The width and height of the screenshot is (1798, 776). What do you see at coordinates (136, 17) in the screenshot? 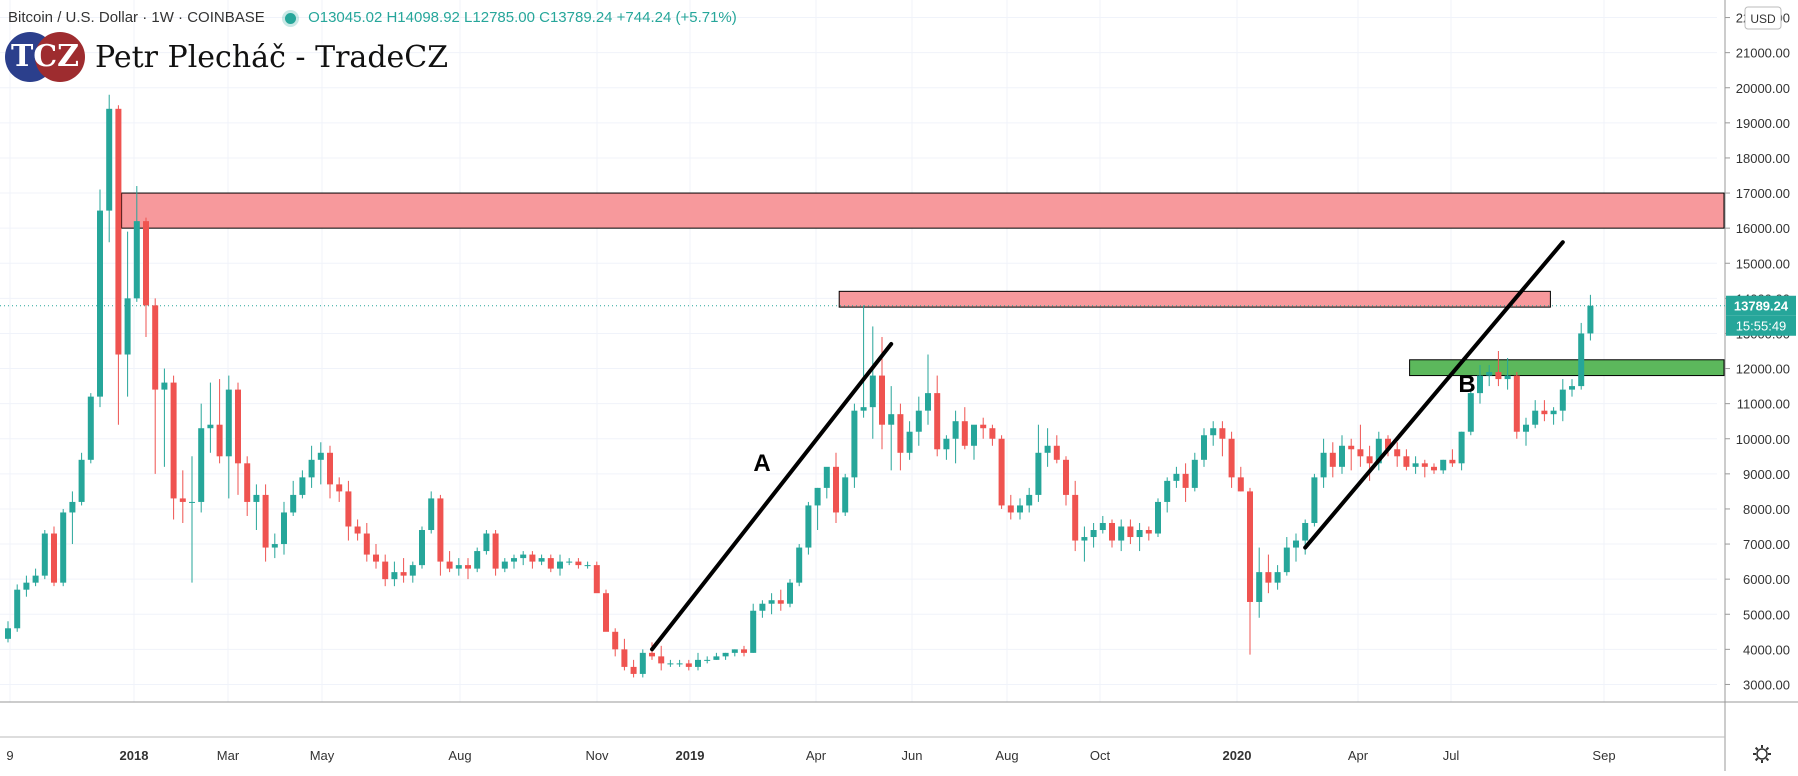
I see `symbol-info: Bitcoin / U.S. Dollar · 1W · COINBASE` at bounding box center [136, 17].